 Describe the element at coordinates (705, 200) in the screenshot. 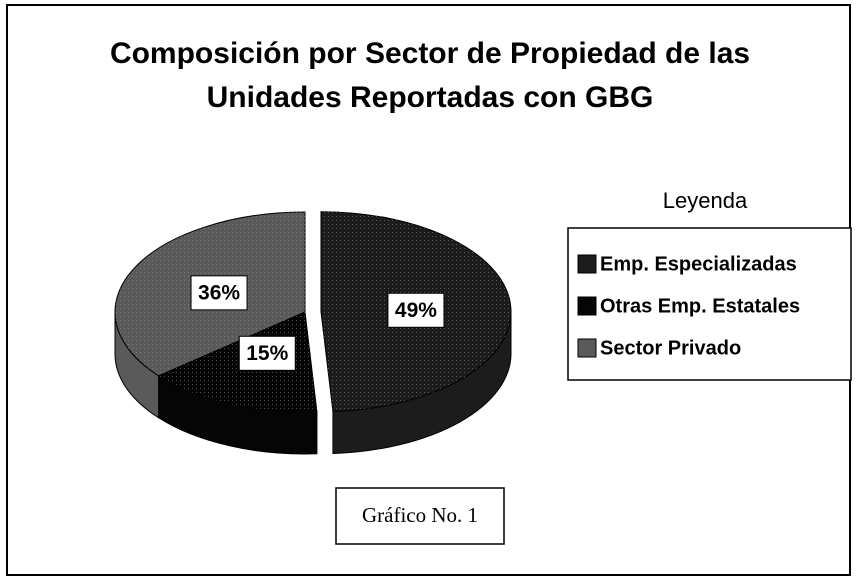

I see `legend-title: Leyenda` at that location.